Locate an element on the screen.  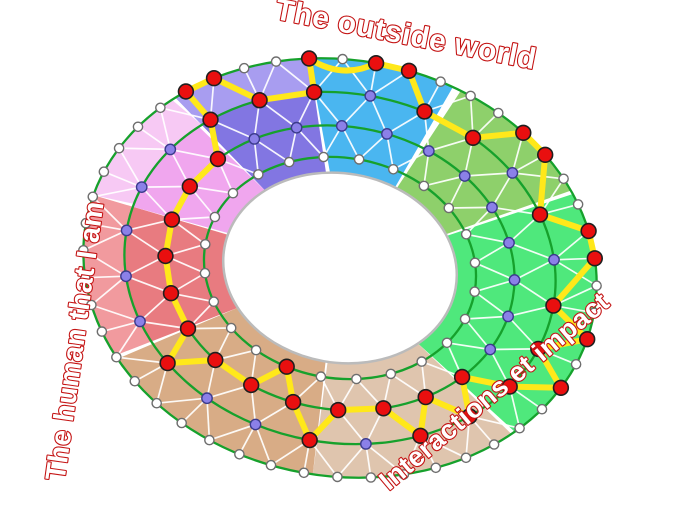
sector-salmon-red-outer is located at coordinates (117, 275).